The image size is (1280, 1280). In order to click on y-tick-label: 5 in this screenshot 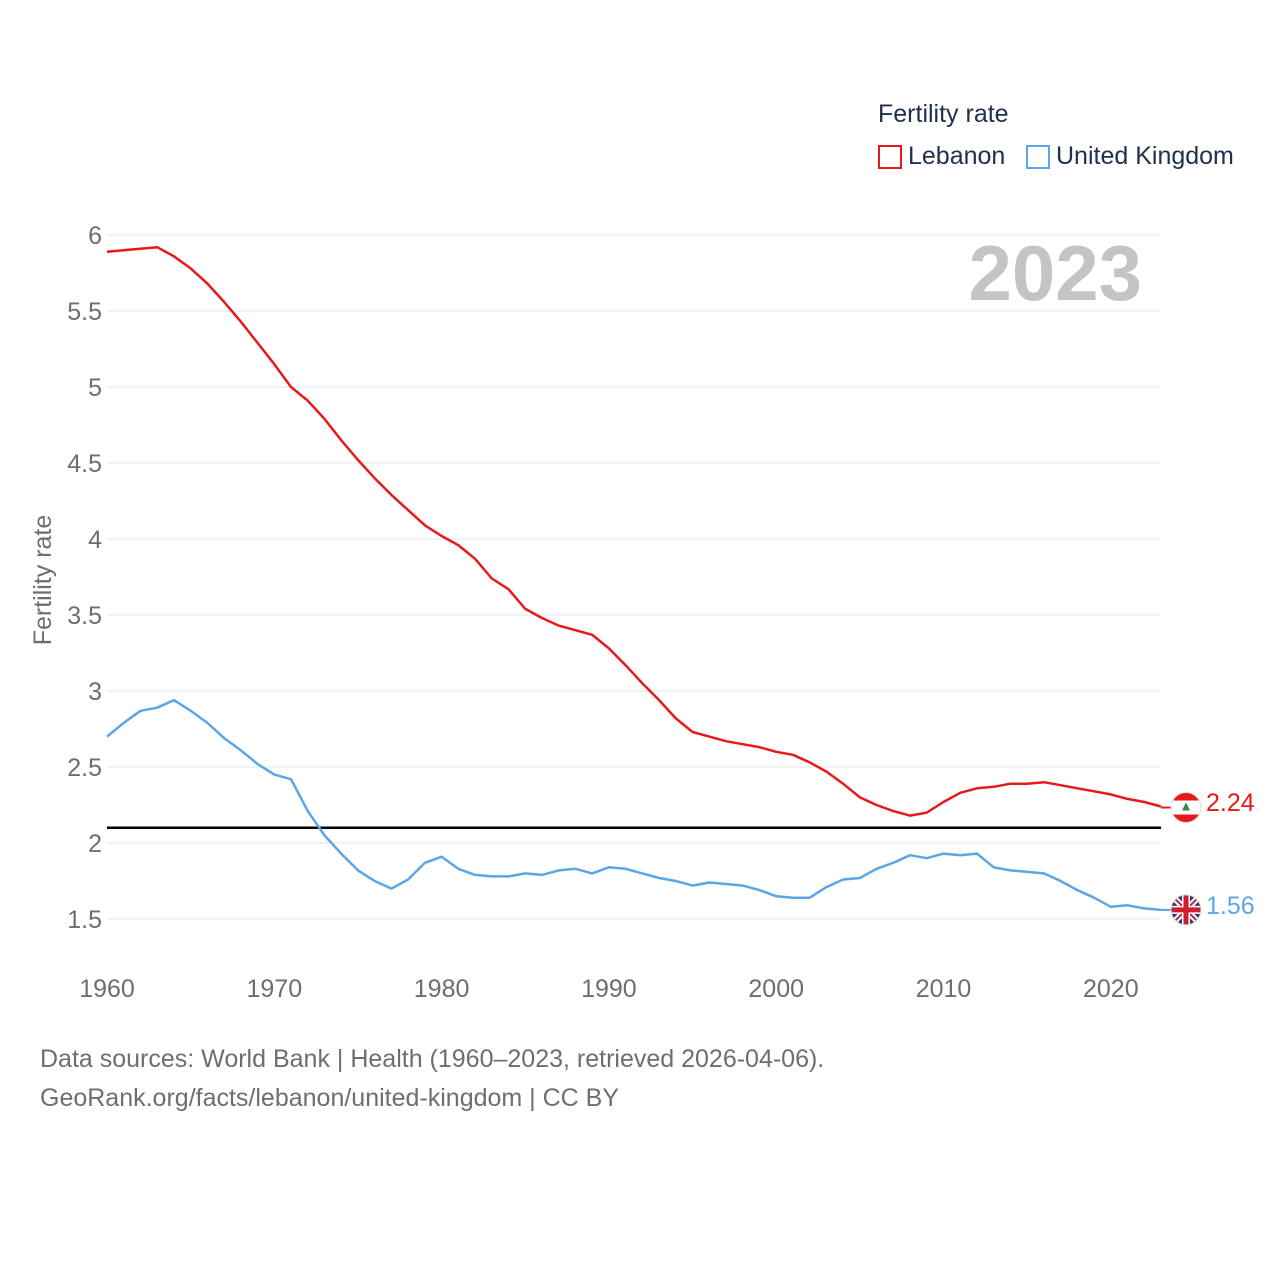, I will do `click(95, 388)`.